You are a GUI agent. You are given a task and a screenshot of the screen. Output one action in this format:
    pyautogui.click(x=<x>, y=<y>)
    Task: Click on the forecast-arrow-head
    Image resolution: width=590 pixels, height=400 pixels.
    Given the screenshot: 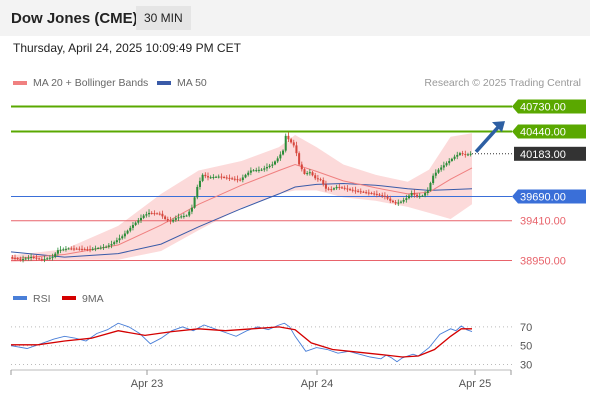 What is the action you would take?
    pyautogui.click(x=498, y=127)
    